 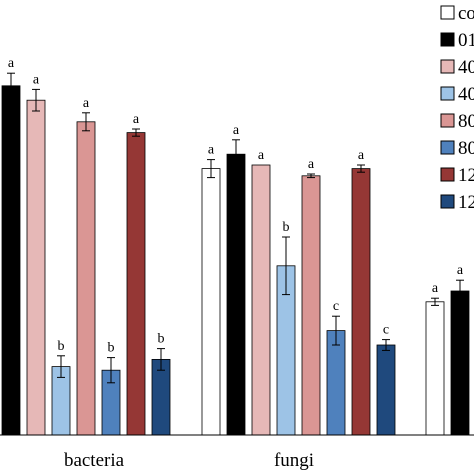 I want to click on category-label: fungi, so click(x=294, y=460).